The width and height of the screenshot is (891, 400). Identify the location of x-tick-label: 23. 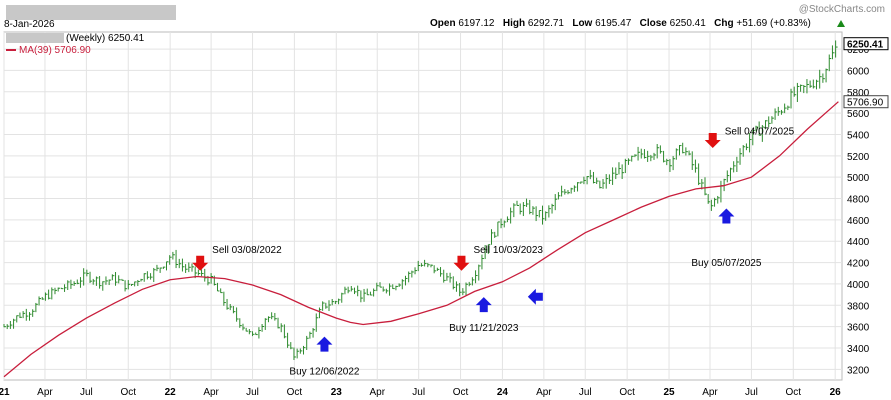
(337, 392).